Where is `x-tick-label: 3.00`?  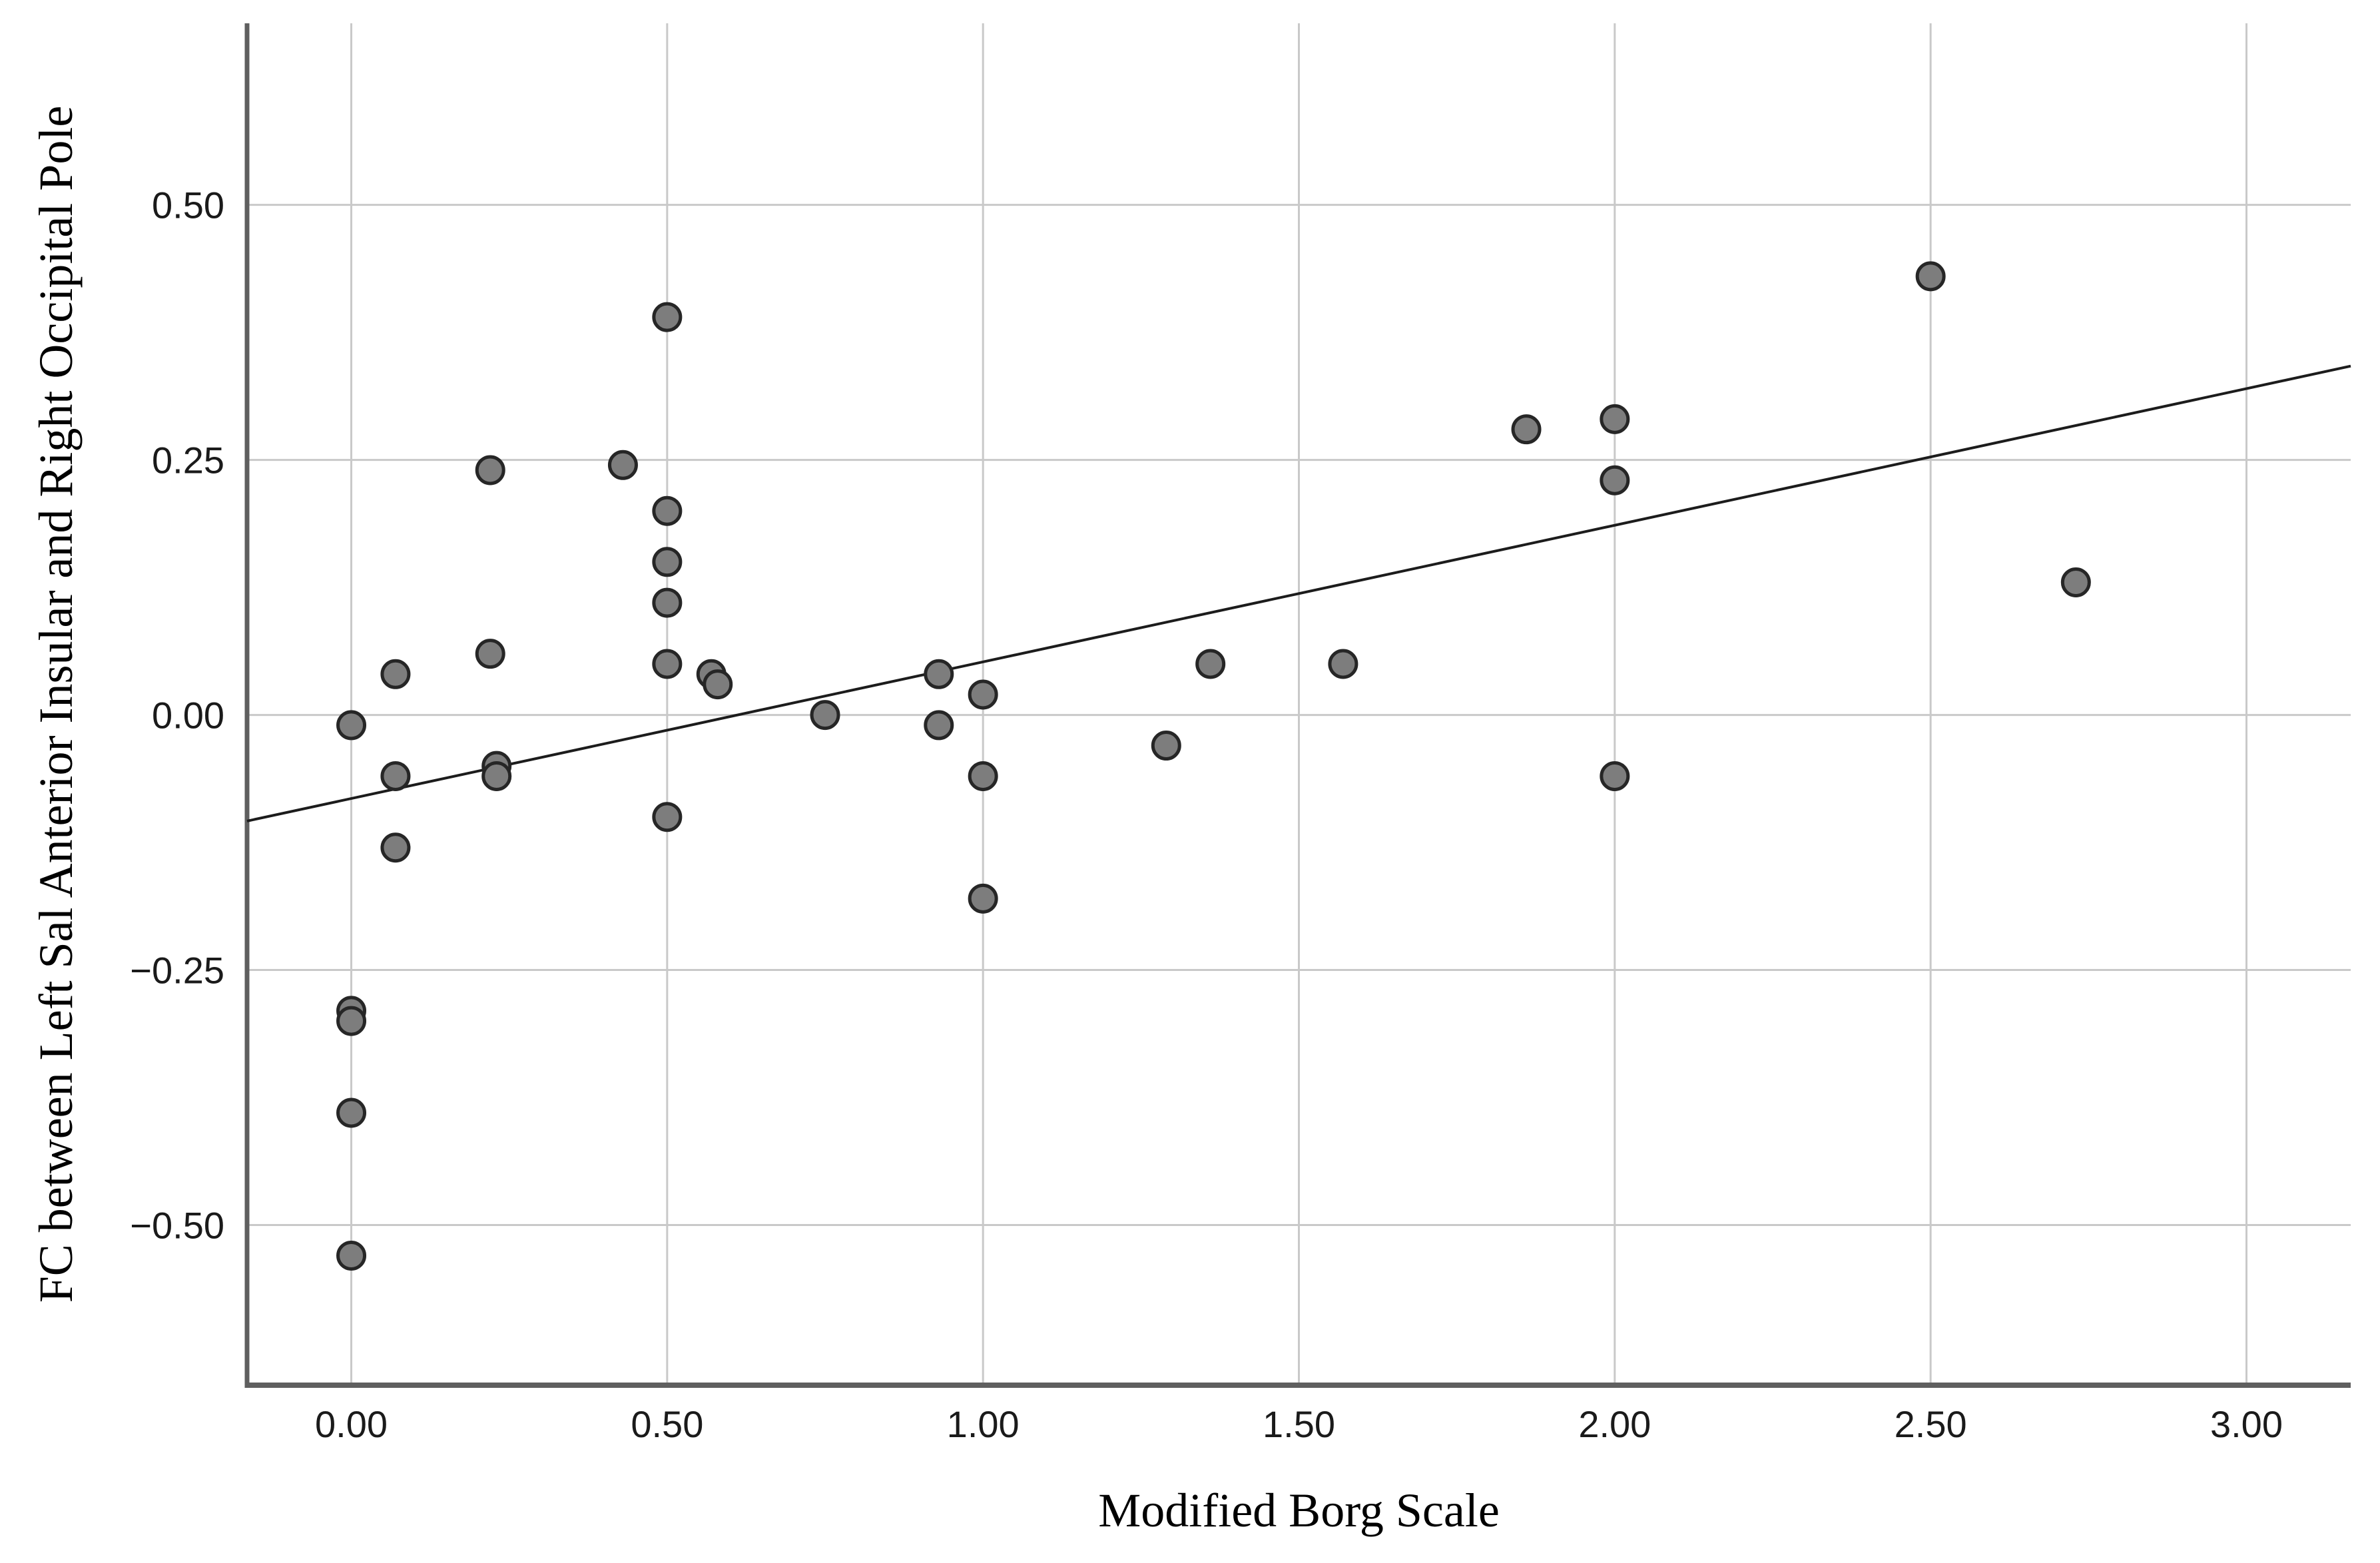 x-tick-label: 3.00 is located at coordinates (2246, 1424).